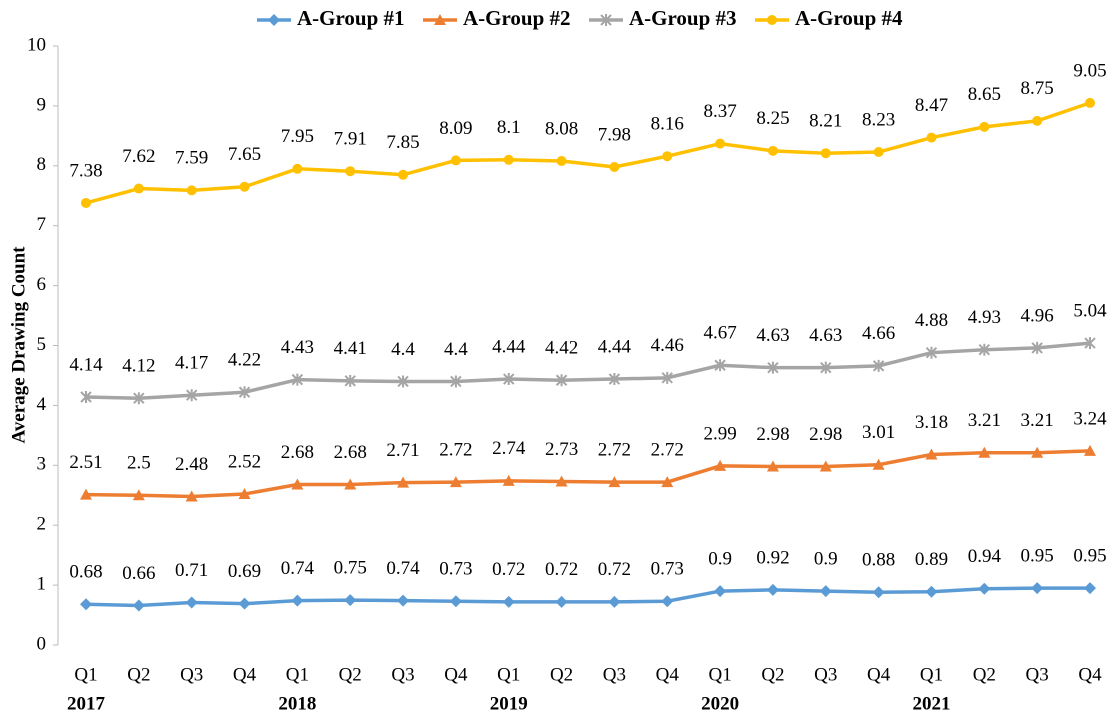 The image size is (1119, 718). Describe the element at coordinates (667, 124) in the screenshot. I see `data-label: 8.16` at that location.